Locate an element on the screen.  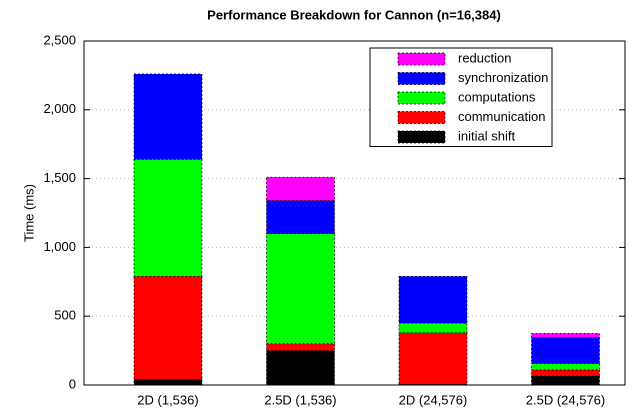
y-tick-label: 2,500 is located at coordinates (59, 39).